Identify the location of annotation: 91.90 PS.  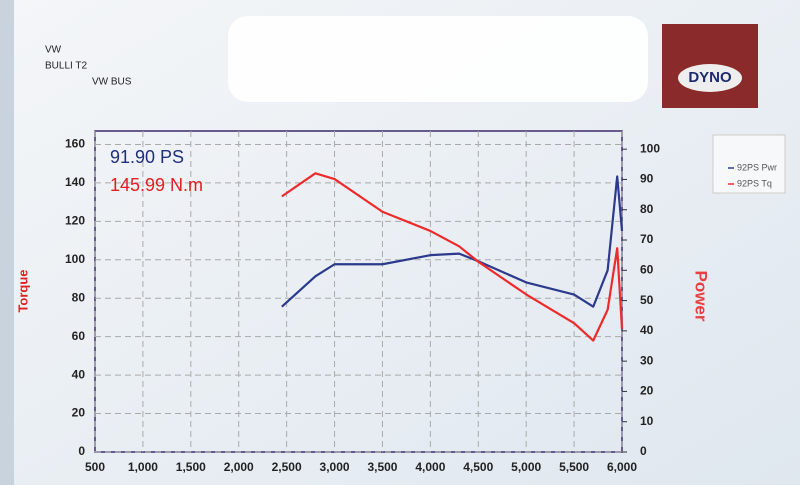
(147, 157).